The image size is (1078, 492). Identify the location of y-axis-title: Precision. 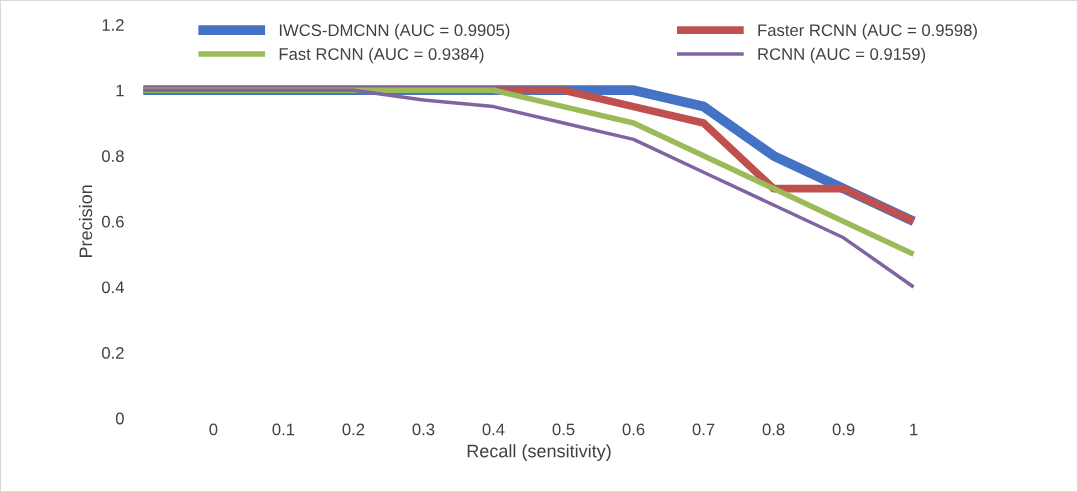
(85, 221).